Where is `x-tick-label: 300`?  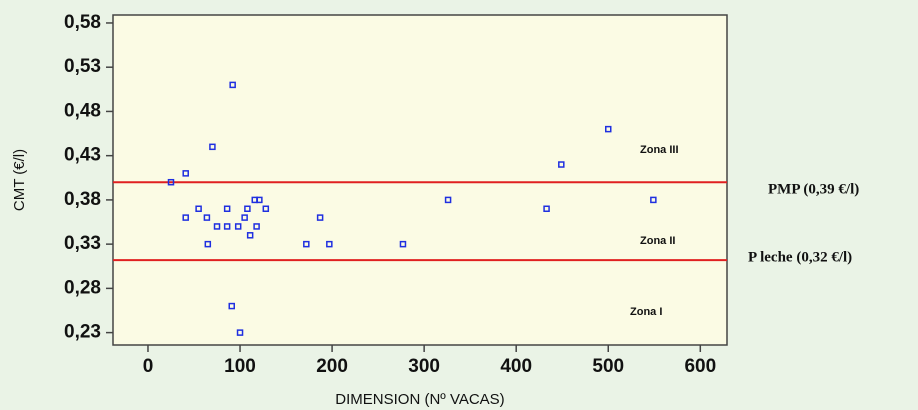
x-tick-label: 300 is located at coordinates (424, 366).